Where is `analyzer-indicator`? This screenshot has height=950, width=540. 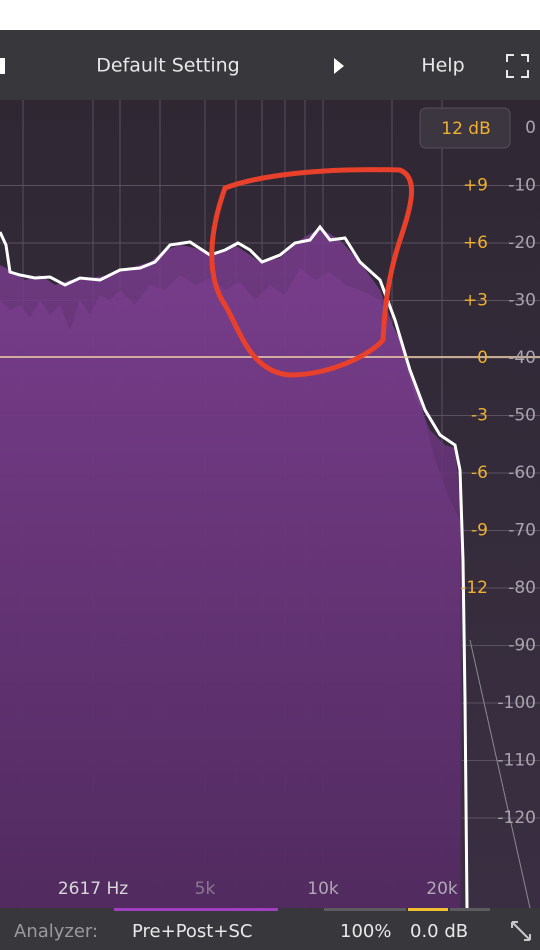 analyzer-indicator is located at coordinates (196, 909).